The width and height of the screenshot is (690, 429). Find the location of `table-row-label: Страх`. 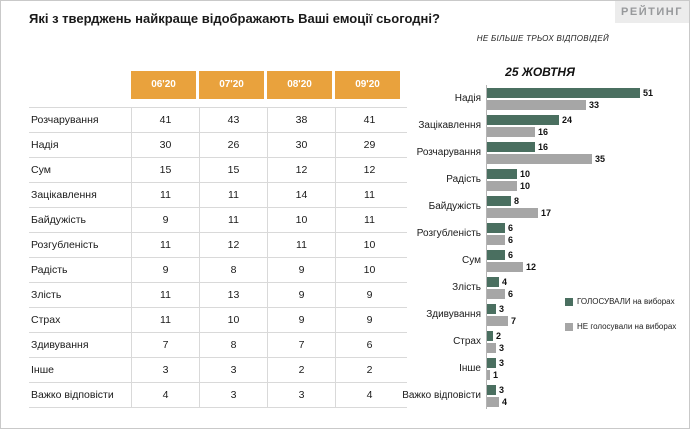

table-row-label: Страх is located at coordinates (46, 320).